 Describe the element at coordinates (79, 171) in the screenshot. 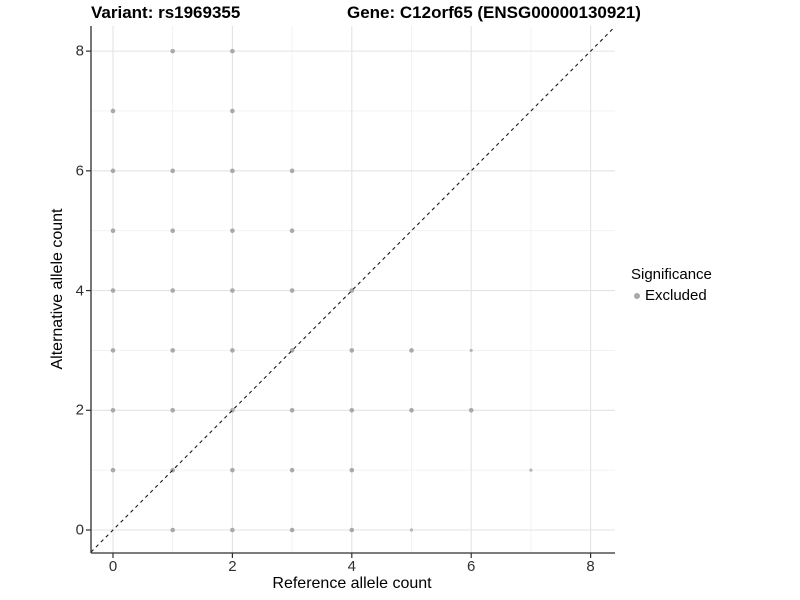

I see `y-tick-label: 6` at that location.